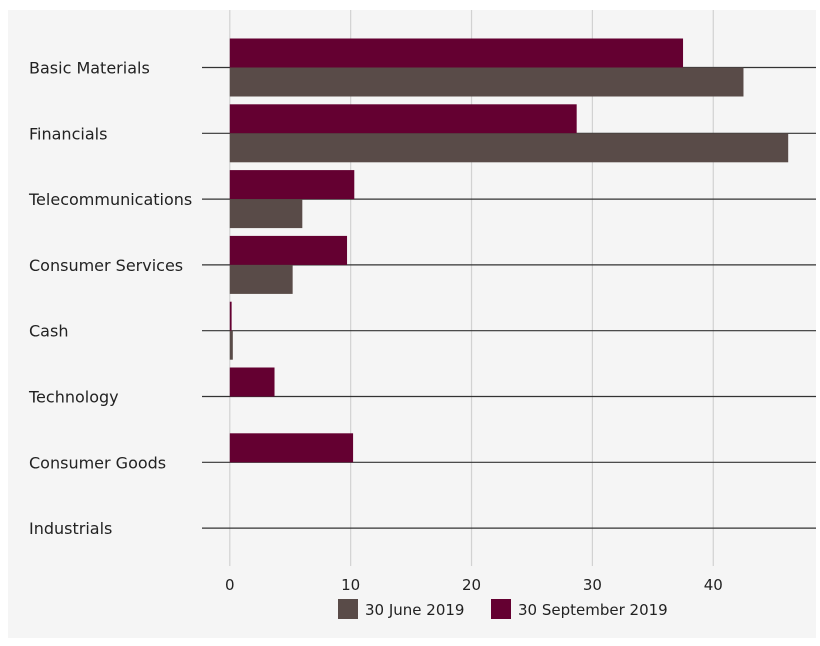 This screenshot has height=646, width=820. Describe the element at coordinates (593, 610) in the screenshot. I see `legend-label-30-september-2019: 30 September 2019` at that location.